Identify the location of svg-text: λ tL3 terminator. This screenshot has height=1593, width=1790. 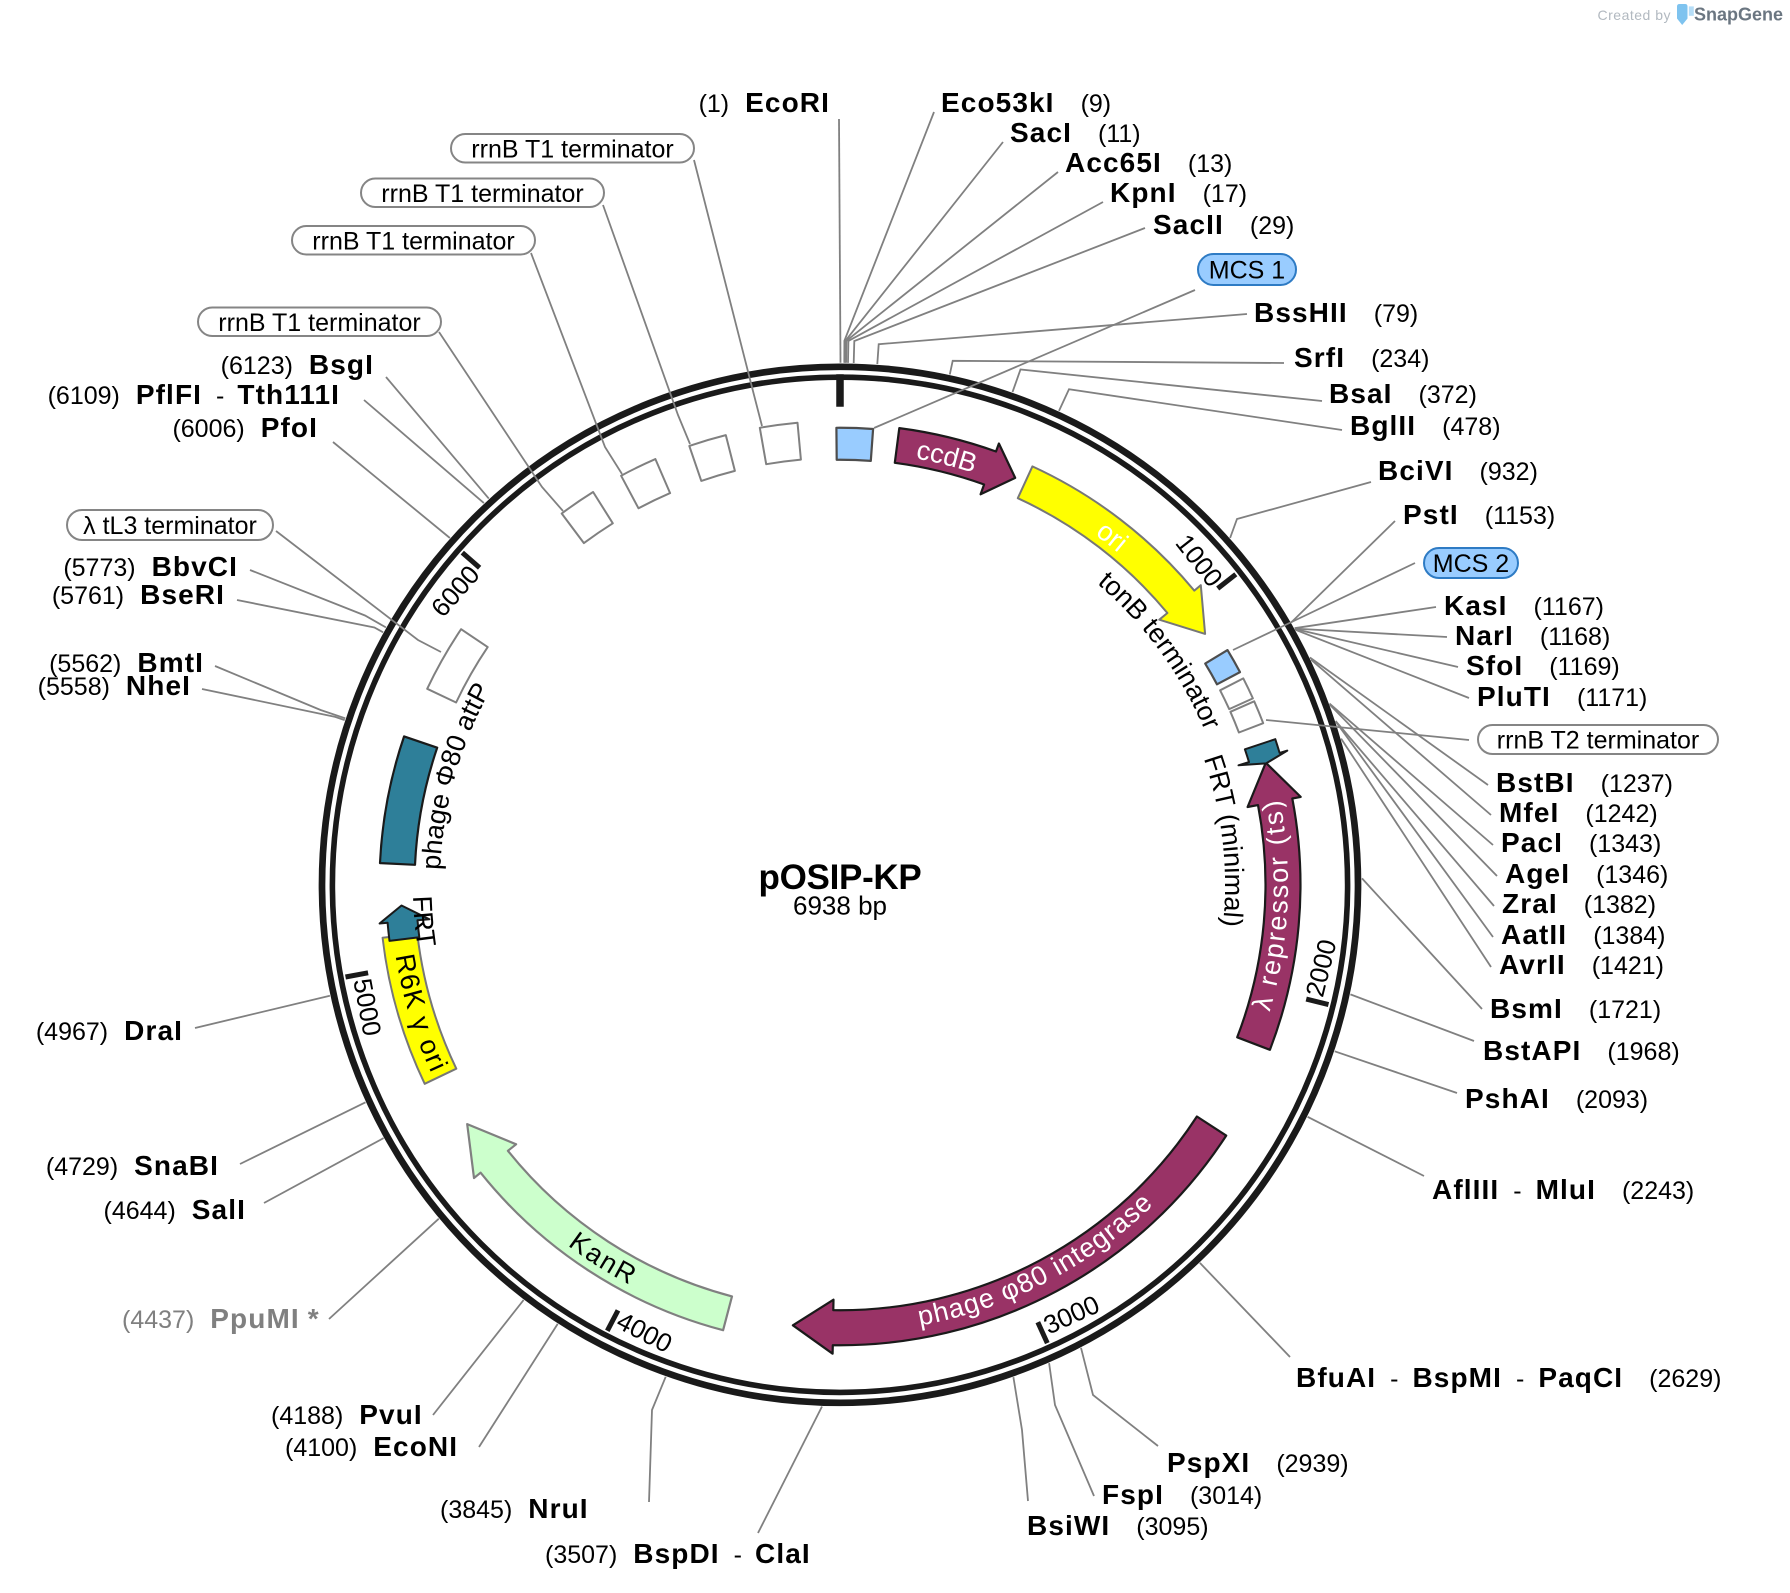
(170, 526).